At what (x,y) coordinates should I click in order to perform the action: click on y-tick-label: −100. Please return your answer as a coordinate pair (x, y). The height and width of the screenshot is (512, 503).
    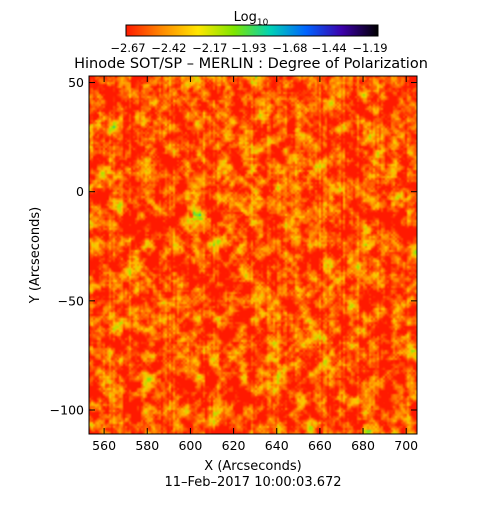
    Looking at the image, I should click on (67, 409).